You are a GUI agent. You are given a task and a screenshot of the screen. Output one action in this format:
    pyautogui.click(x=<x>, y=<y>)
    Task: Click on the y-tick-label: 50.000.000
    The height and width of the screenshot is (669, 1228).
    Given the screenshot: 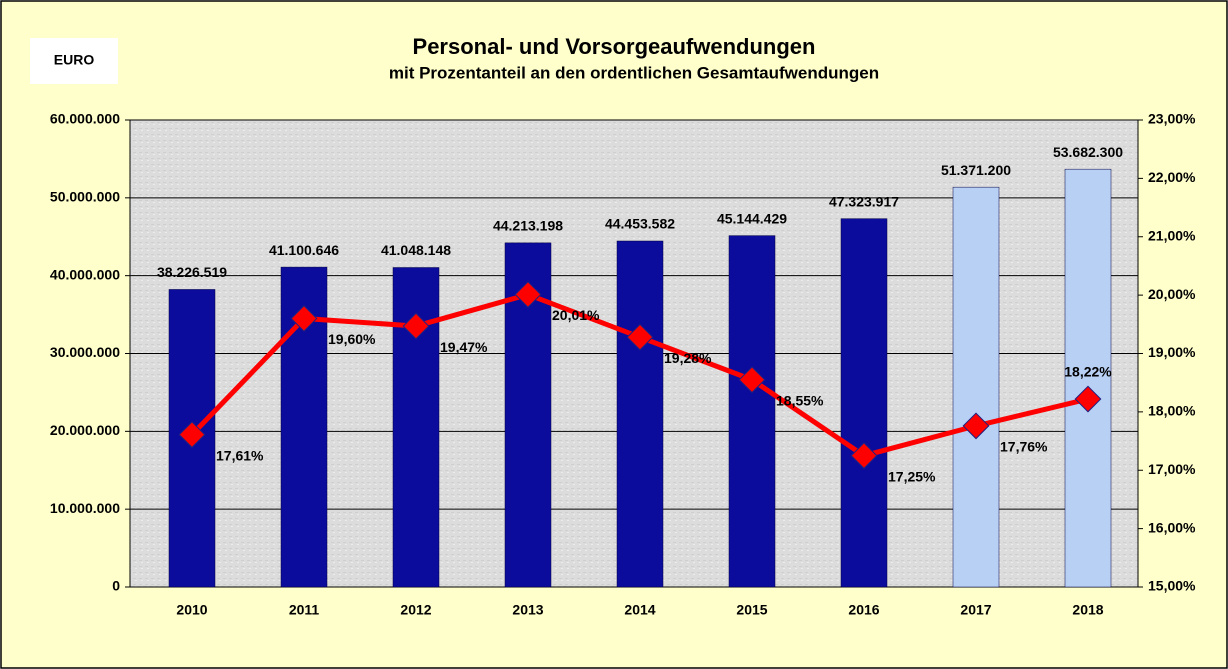 What is the action you would take?
    pyautogui.click(x=85, y=197)
    